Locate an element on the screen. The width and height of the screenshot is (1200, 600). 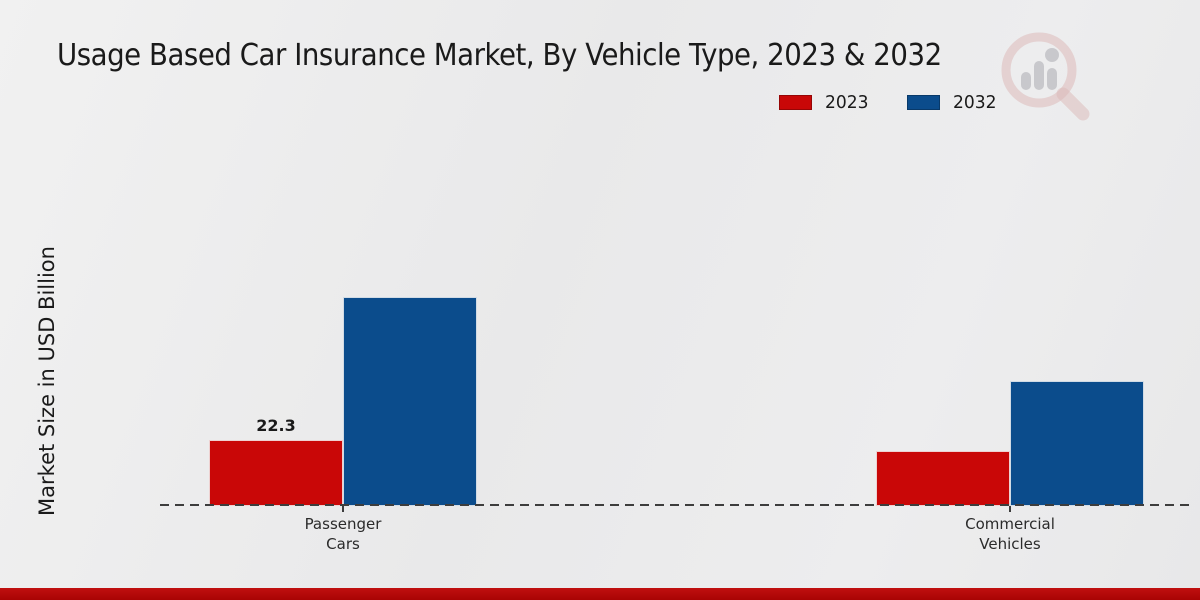
category-label-commercial-vehicles: Commercial Vehicles is located at coordinates (1010, 534).